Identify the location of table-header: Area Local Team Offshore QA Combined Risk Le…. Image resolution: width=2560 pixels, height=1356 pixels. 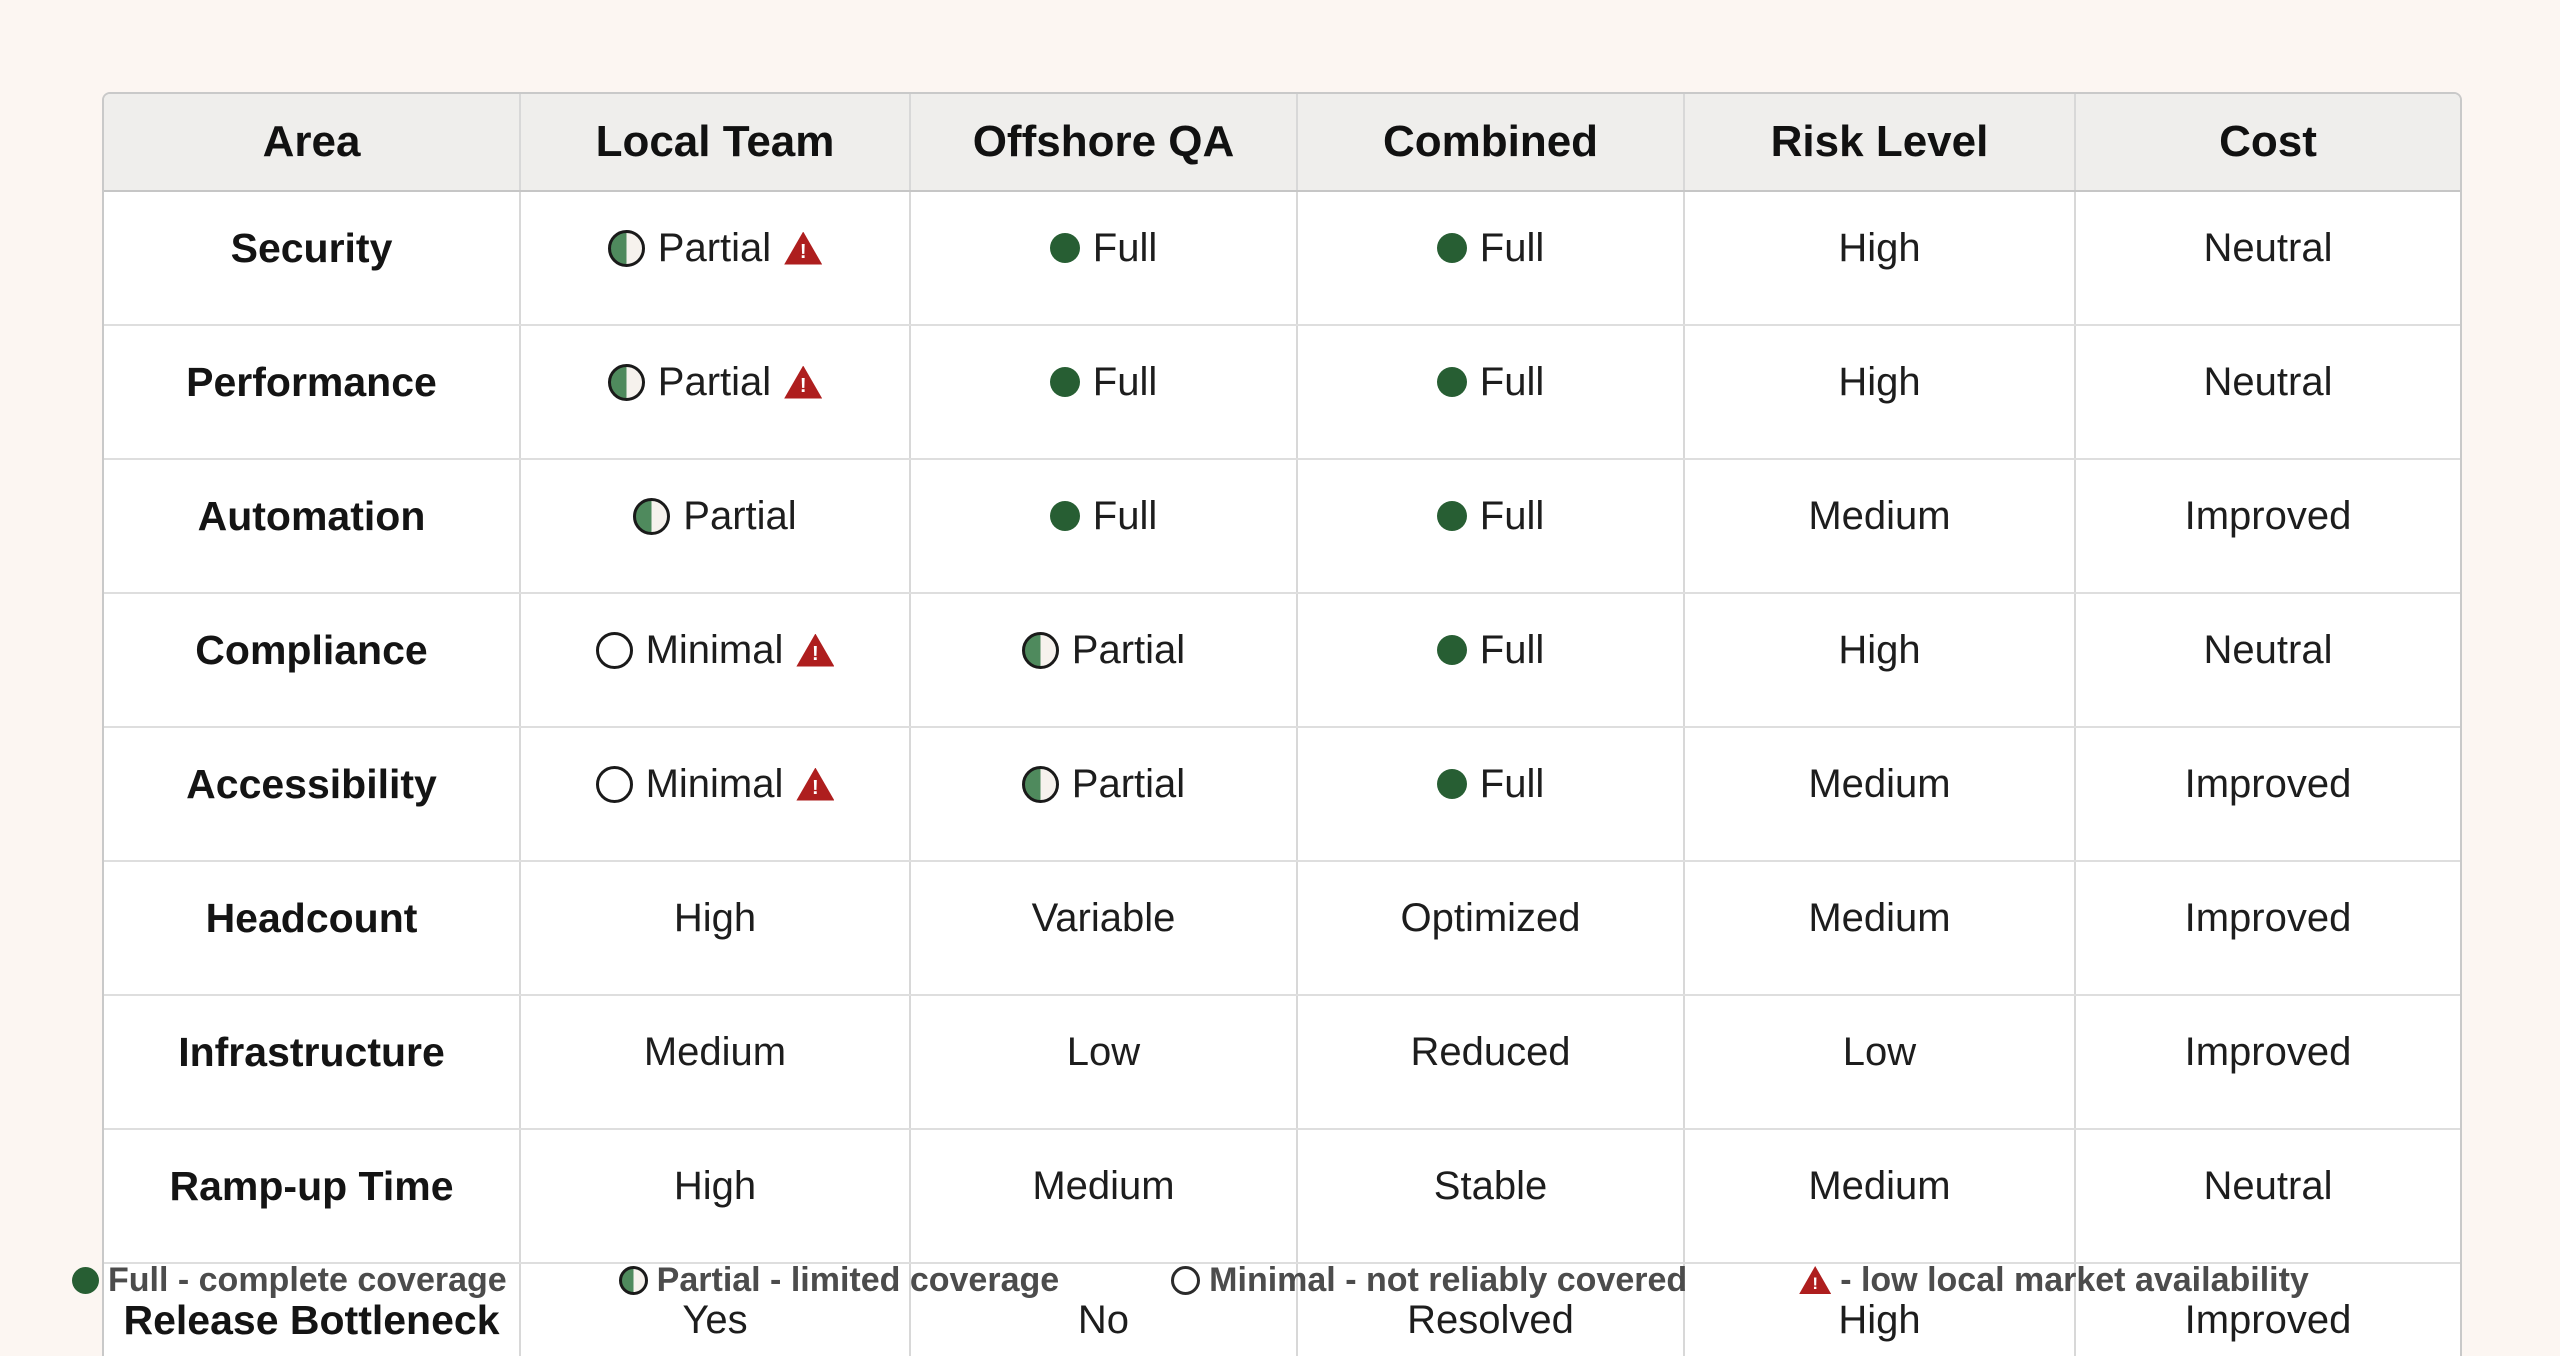
(1282, 143).